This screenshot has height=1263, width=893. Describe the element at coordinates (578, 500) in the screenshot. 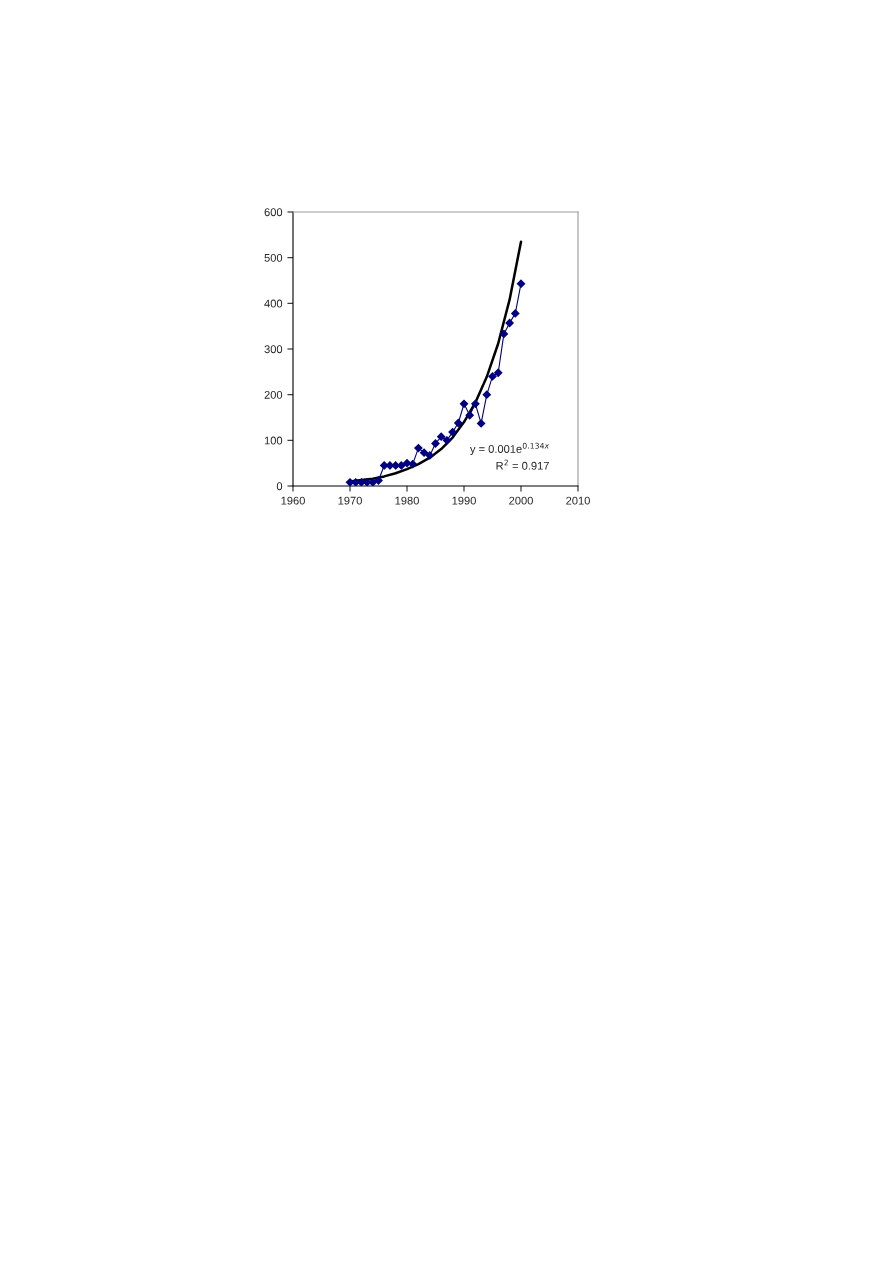

I see `x-tick-label: 2010` at that location.